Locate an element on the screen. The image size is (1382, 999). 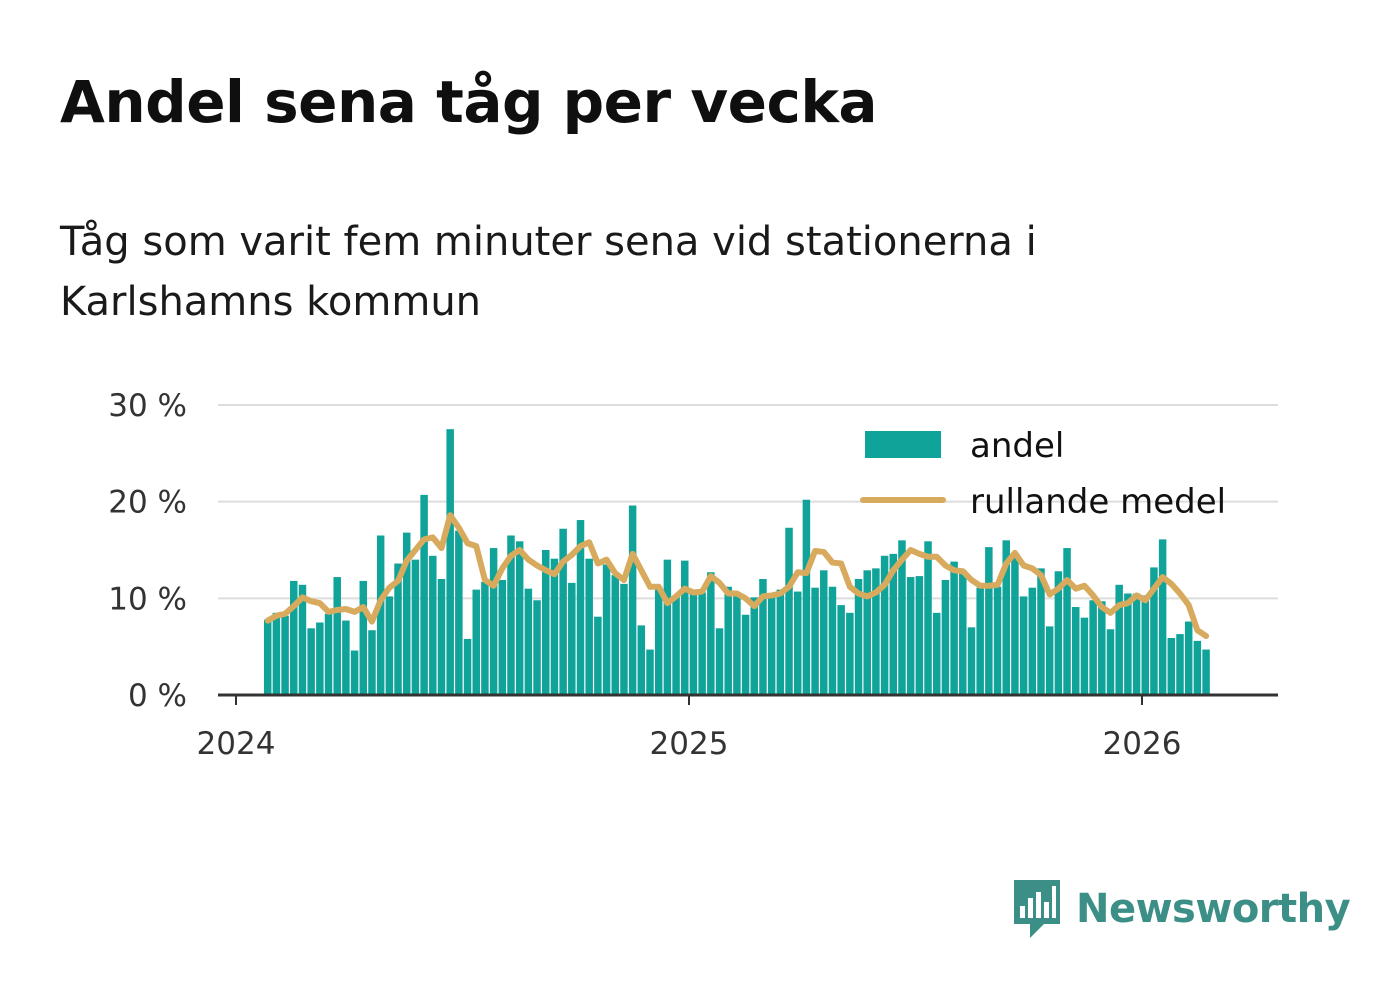
line-rullande-medel is located at coordinates (737, 576).